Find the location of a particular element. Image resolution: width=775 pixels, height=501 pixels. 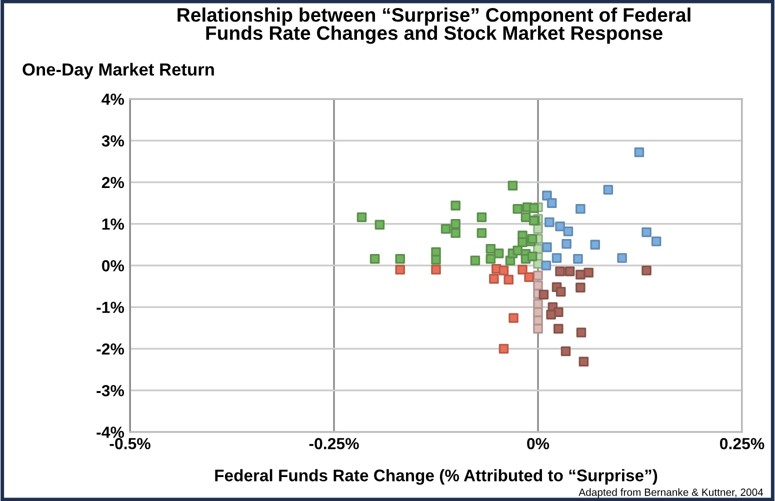

y-tick-label: 2% is located at coordinates (113, 182).